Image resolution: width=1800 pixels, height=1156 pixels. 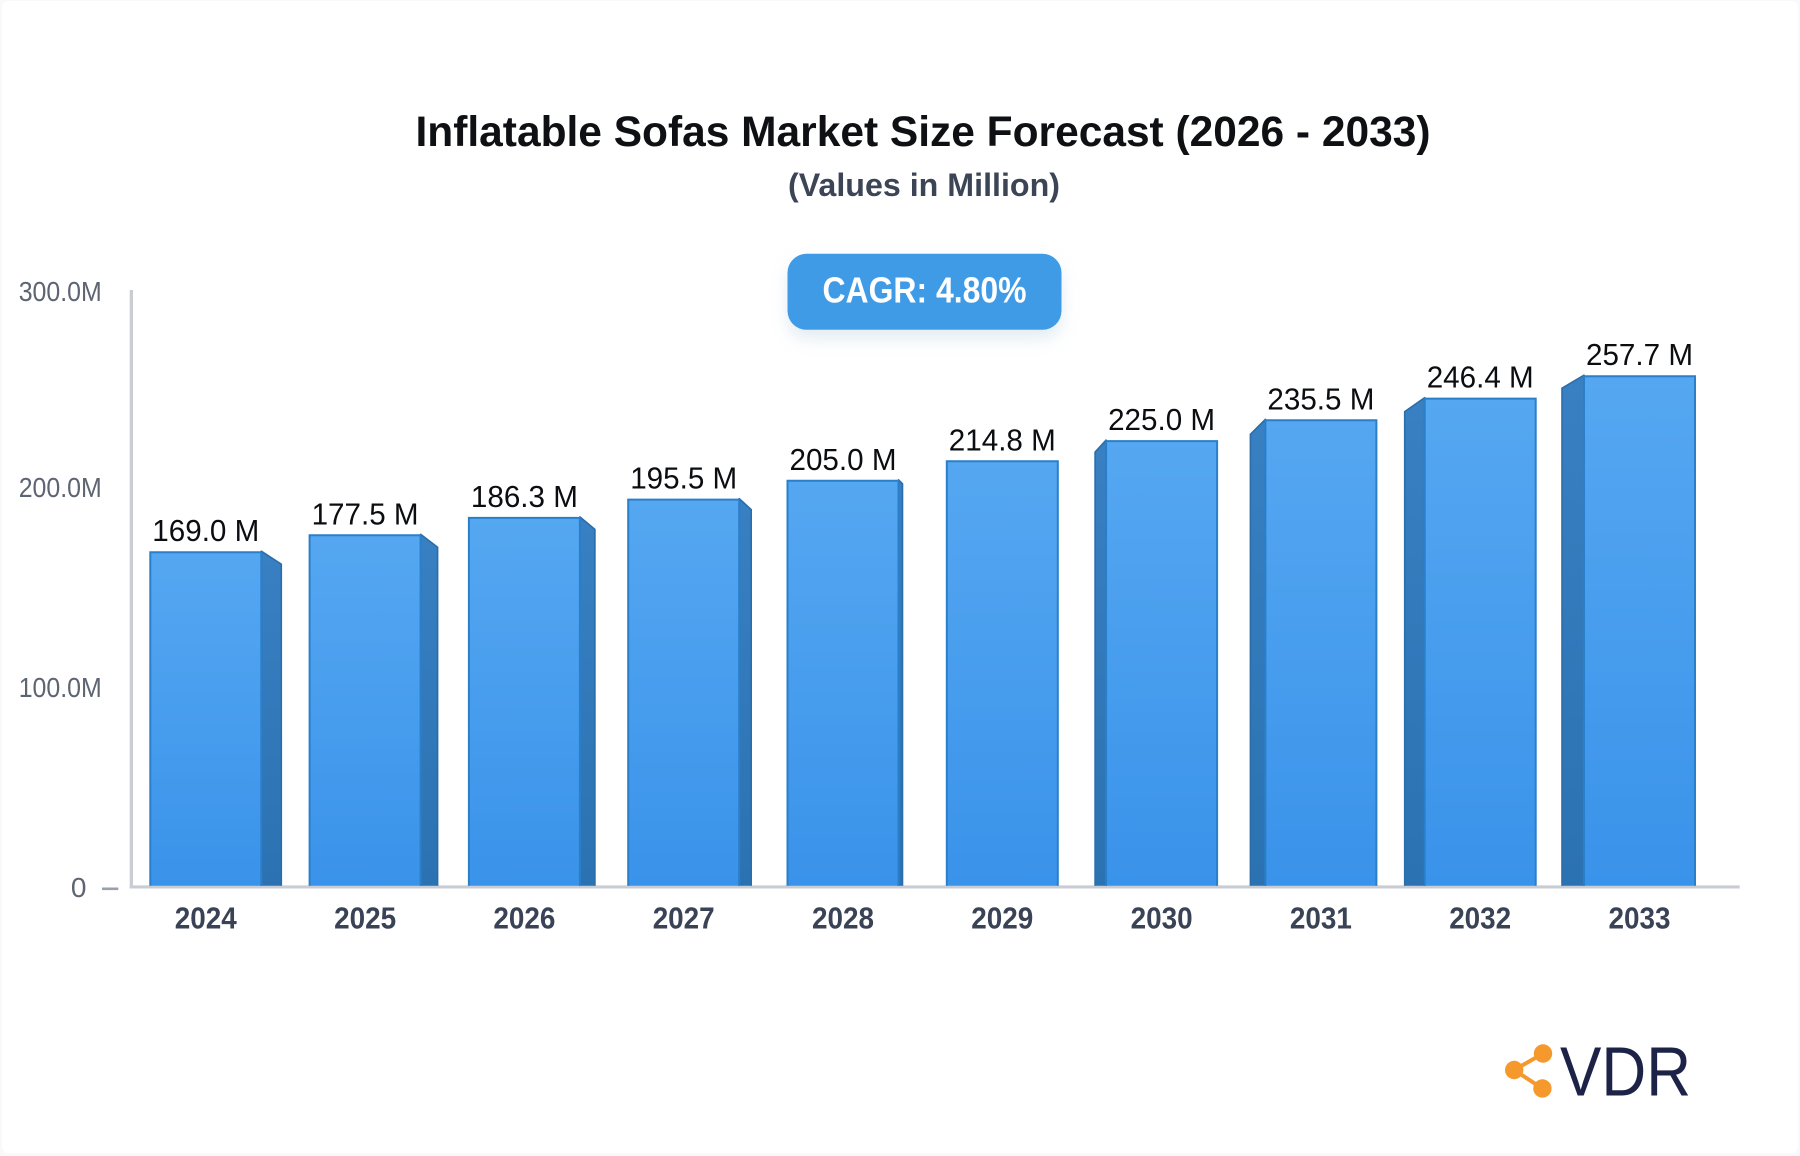 What do you see at coordinates (684, 917) in the screenshot?
I see `svg-text: 2027` at bounding box center [684, 917].